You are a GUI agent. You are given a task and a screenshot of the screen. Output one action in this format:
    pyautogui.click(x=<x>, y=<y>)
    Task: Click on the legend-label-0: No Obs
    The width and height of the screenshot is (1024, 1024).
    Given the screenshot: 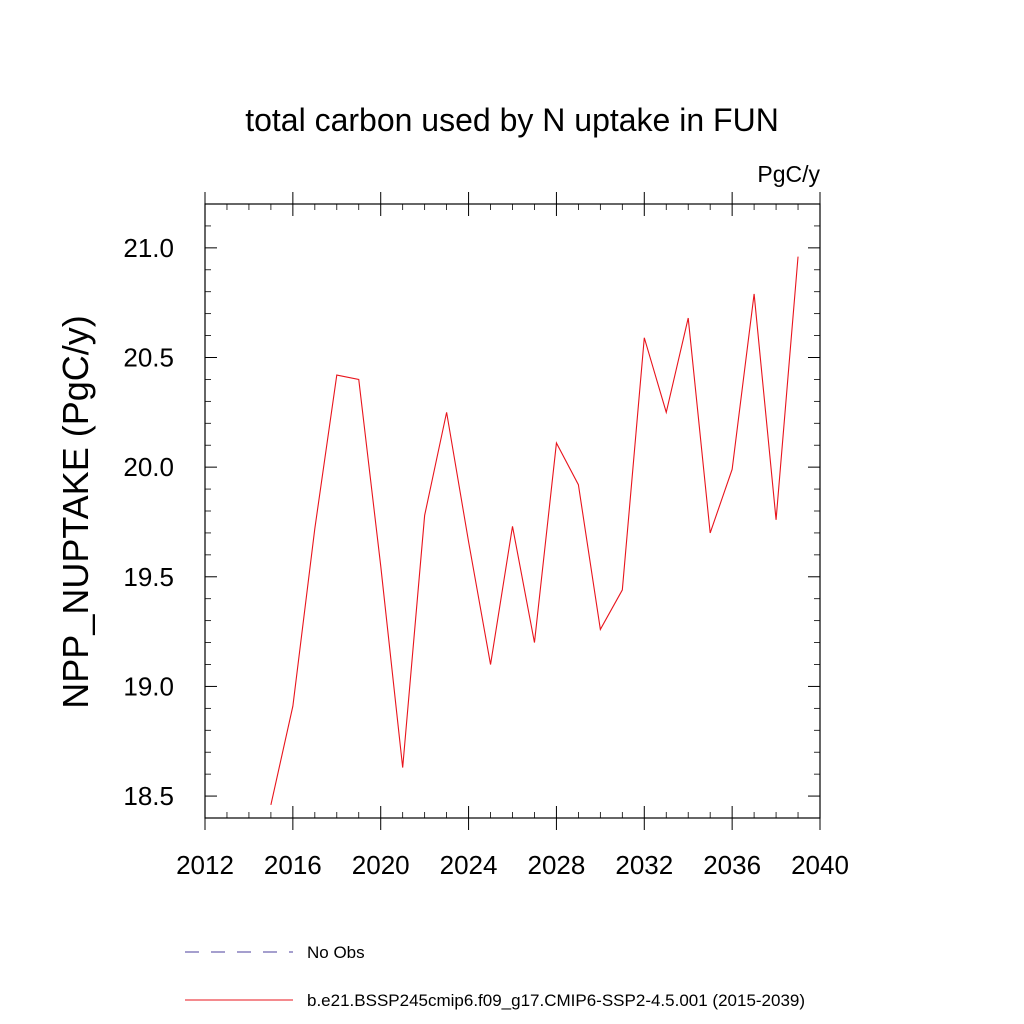 What is the action you would take?
    pyautogui.click(x=336, y=952)
    